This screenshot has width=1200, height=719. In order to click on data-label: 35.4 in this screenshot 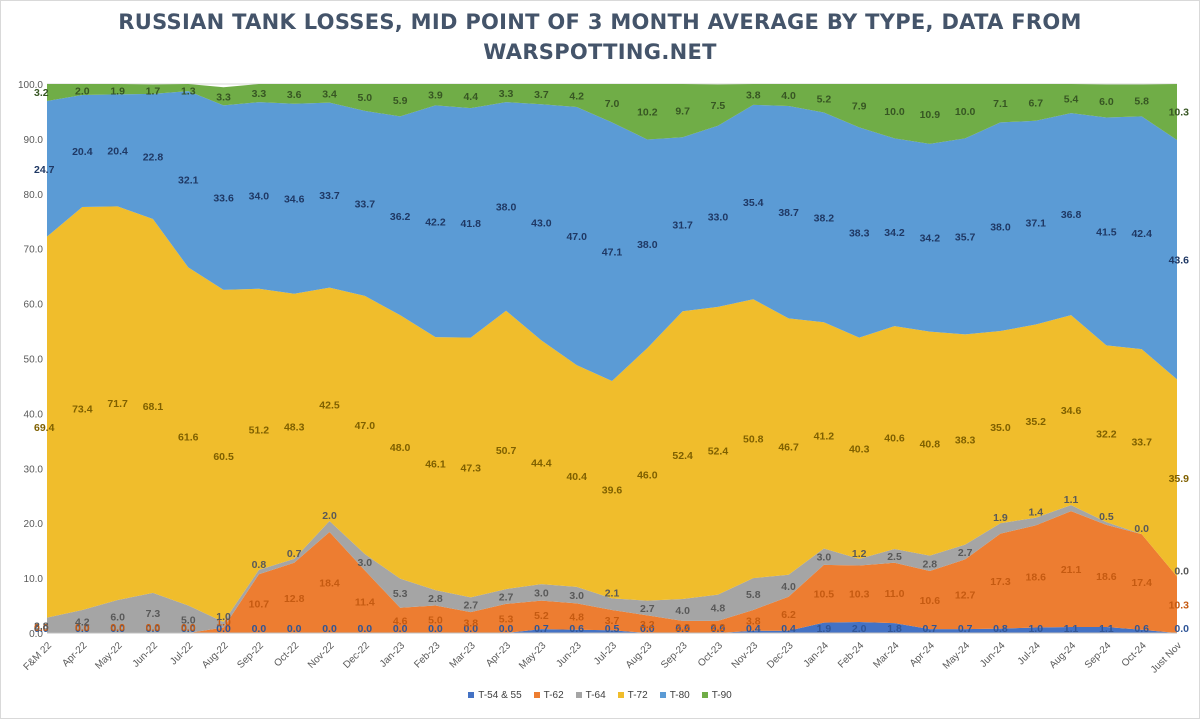, I will do `click(753, 203)`.